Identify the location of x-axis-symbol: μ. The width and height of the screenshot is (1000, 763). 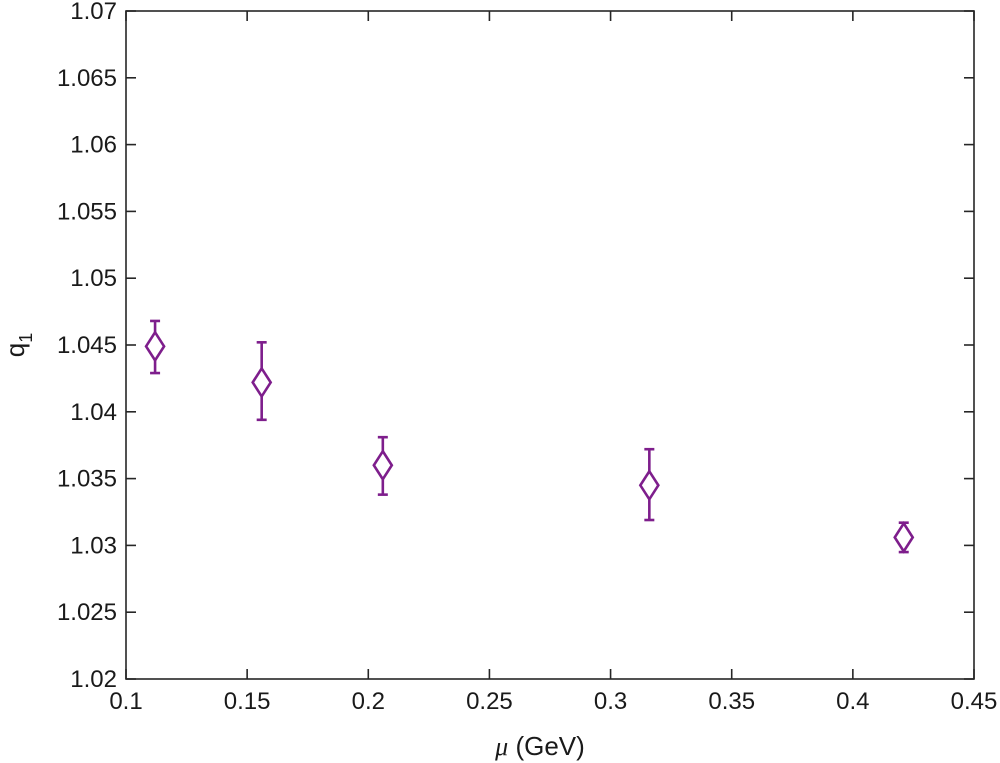
(501, 746).